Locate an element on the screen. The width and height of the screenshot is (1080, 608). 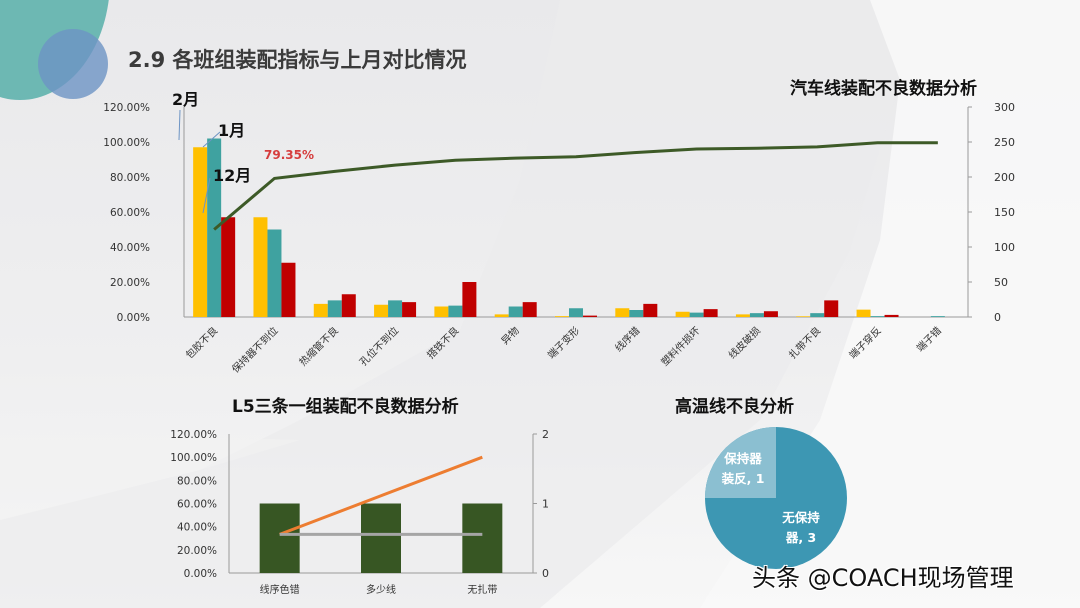
page-title: 2.9 各班组装配指标与上月对比情况 is located at coordinates (297, 60).